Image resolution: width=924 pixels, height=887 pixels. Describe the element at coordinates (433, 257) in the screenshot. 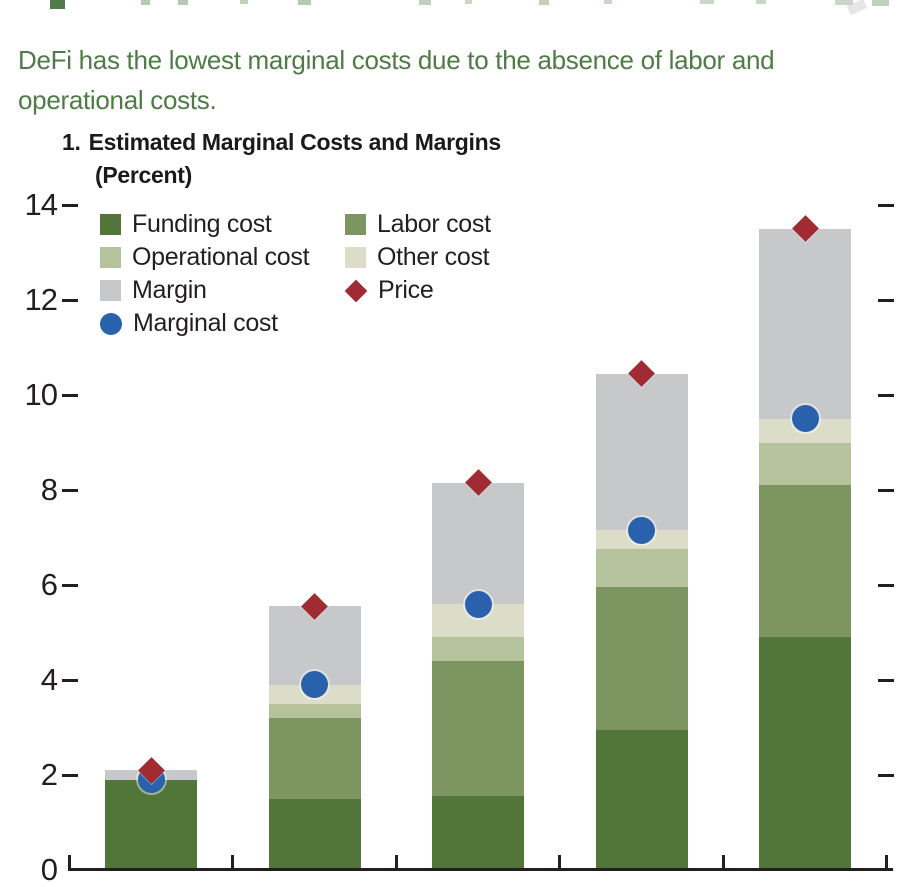

I see `legend-label: Other cost` at that location.